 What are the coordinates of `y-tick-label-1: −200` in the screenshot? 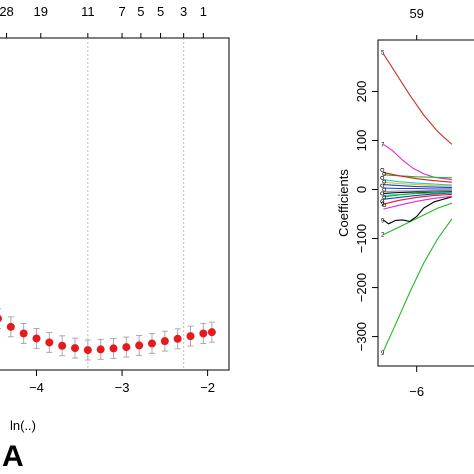 It's located at (361, 287).